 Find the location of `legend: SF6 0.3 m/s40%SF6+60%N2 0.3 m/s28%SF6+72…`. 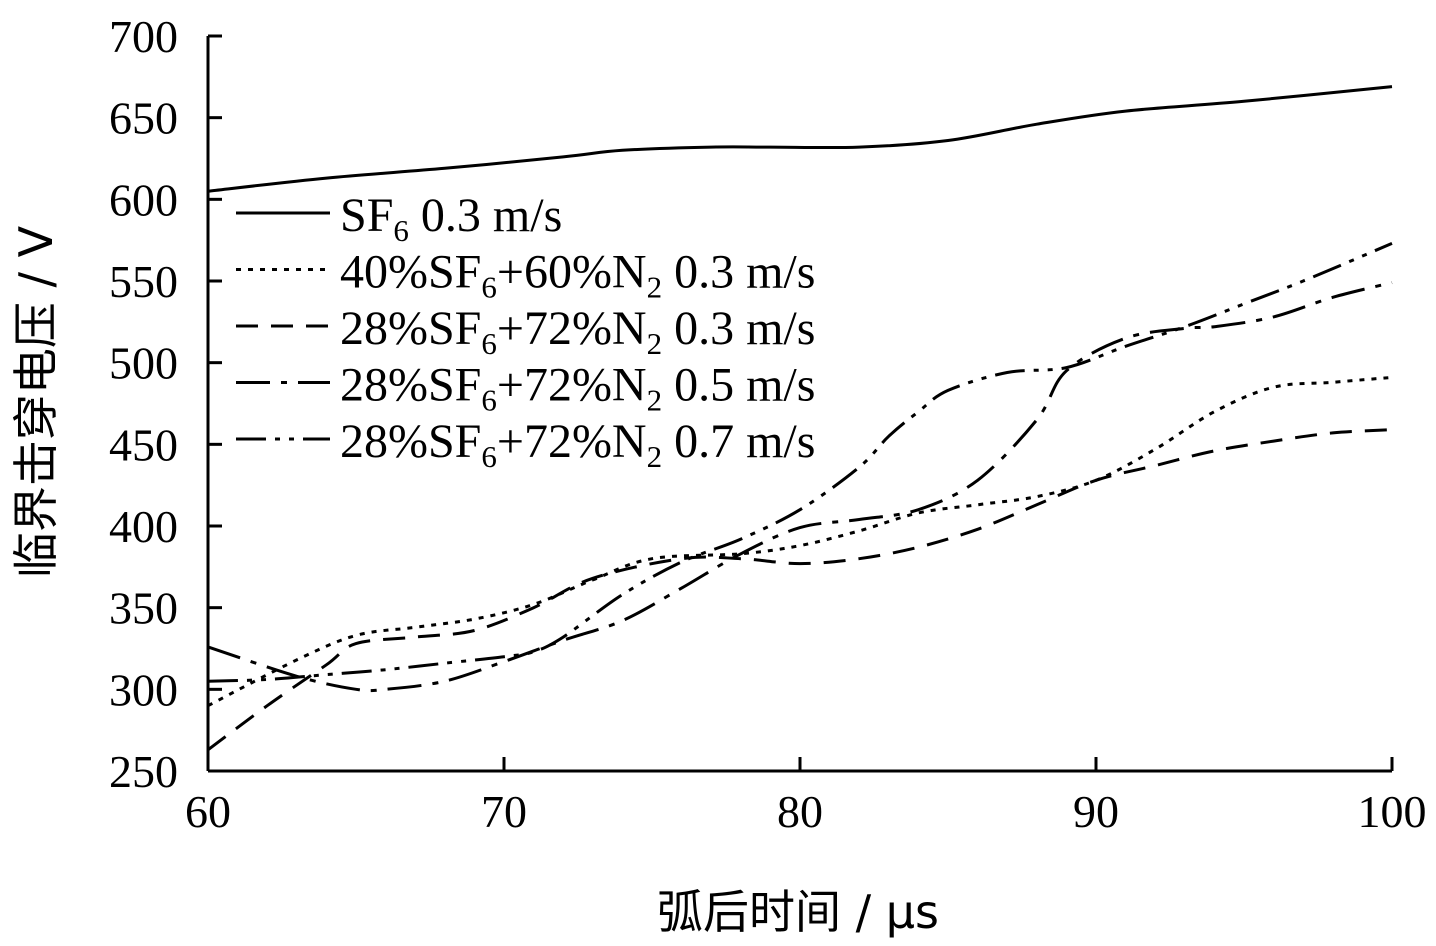

legend: SF6 0.3 m/s40%SF6+60%N2 0.3 m/s28%SF6+72… is located at coordinates (525, 331).